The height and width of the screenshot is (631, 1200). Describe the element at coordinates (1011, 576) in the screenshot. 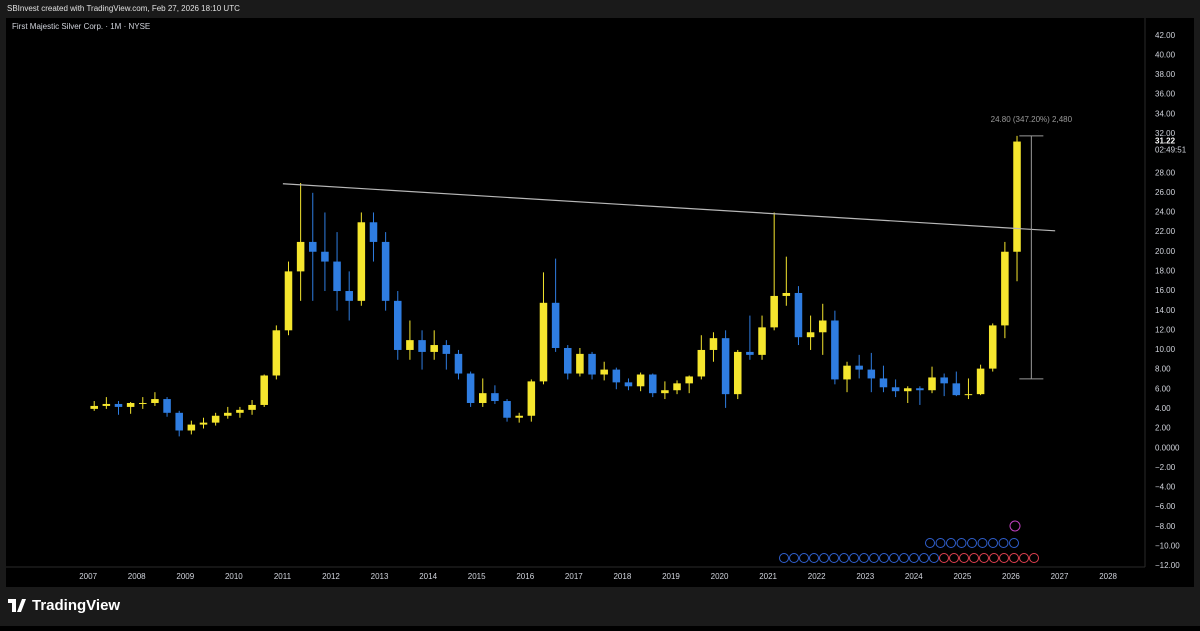

I see `x-tick-label: 2026` at that location.